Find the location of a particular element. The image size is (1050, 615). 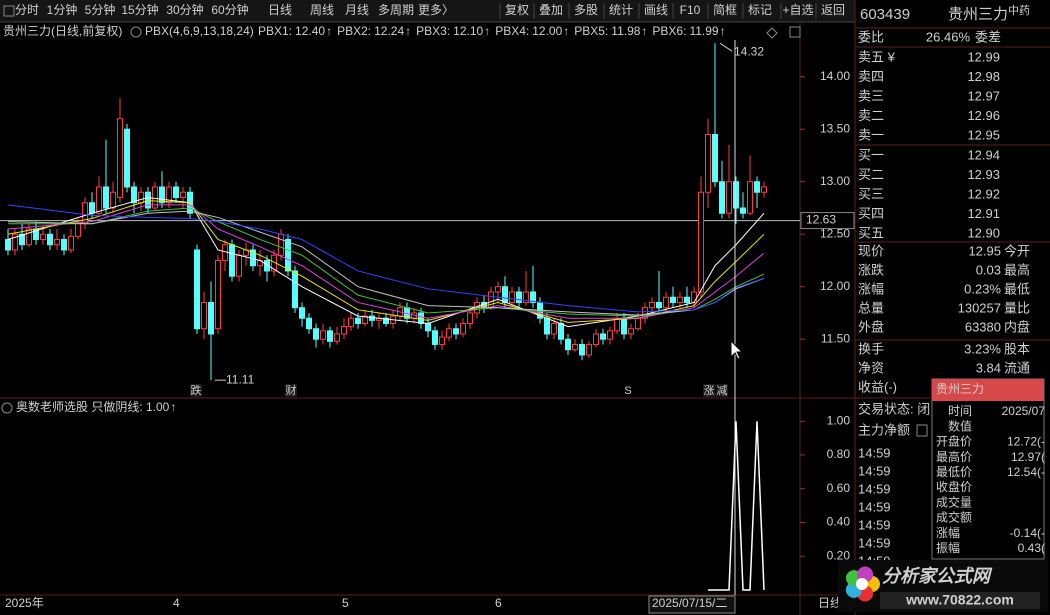

y-tick-label: 1.00 is located at coordinates (839, 420).